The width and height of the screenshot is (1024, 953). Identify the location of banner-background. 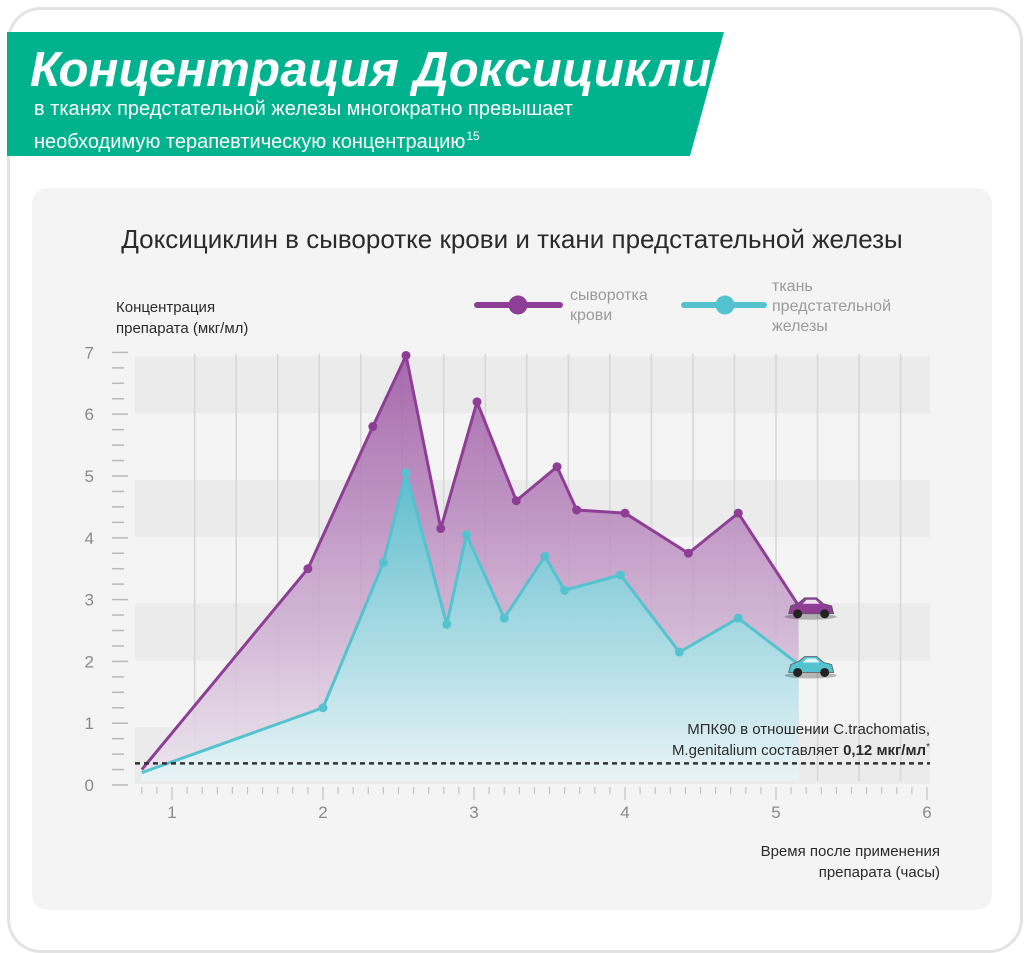
(365, 94).